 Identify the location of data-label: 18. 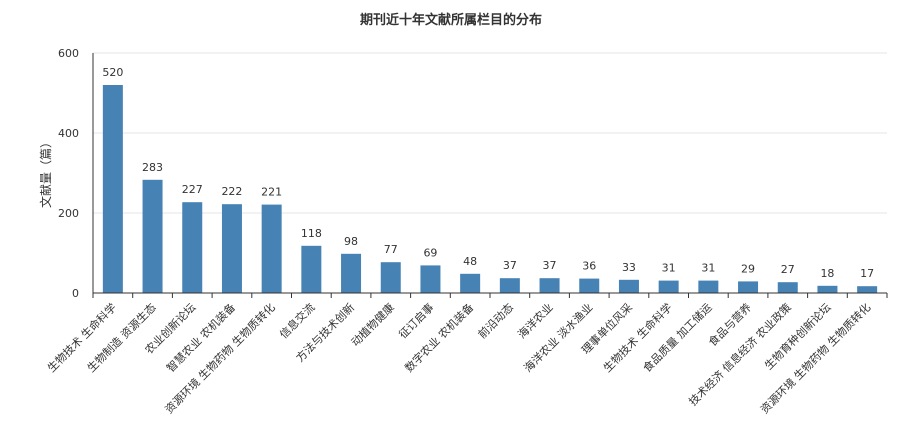
(827, 273).